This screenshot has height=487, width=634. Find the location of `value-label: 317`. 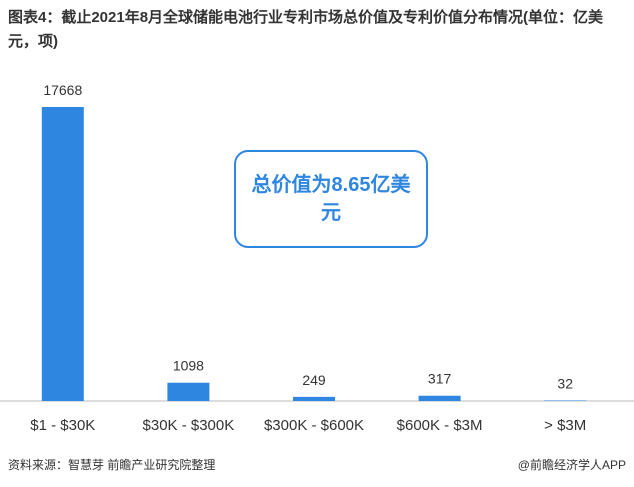

value-label: 317 is located at coordinates (440, 379).